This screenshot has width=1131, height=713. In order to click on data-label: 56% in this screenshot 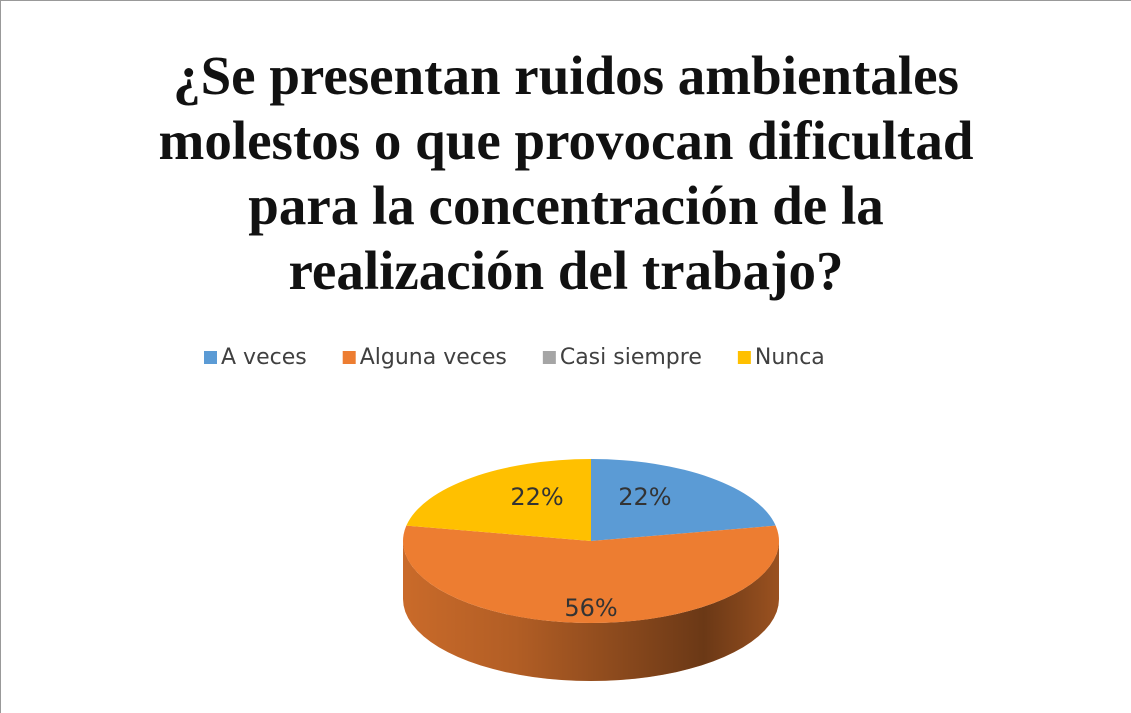, I will do `click(590, 608)`.